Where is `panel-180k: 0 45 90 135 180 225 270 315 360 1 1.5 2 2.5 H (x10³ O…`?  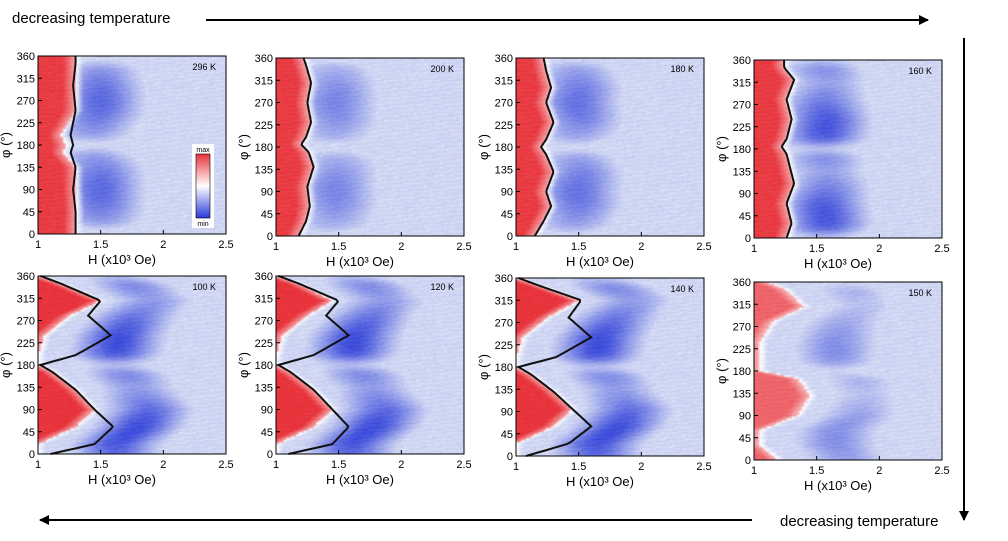
panel-180k: 0 45 90 135 180 225 270 315 360 1 1.5 2 2.5 H (x10³ O… is located at coordinates (596, 164).